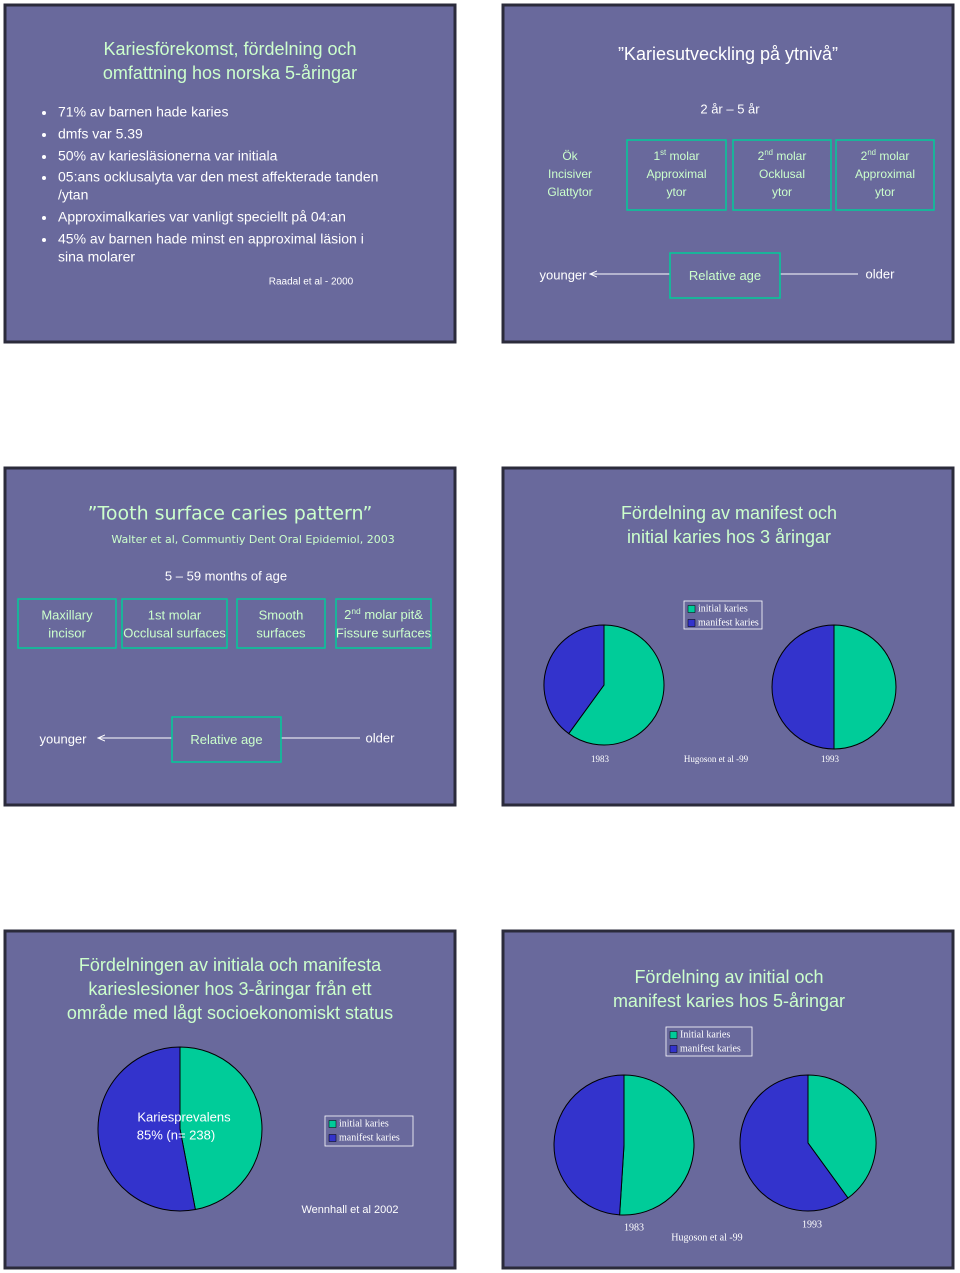  Describe the element at coordinates (728, 54) in the screenshot. I see `slide-title: ”Kariesutveckling på ytnivå”` at that location.